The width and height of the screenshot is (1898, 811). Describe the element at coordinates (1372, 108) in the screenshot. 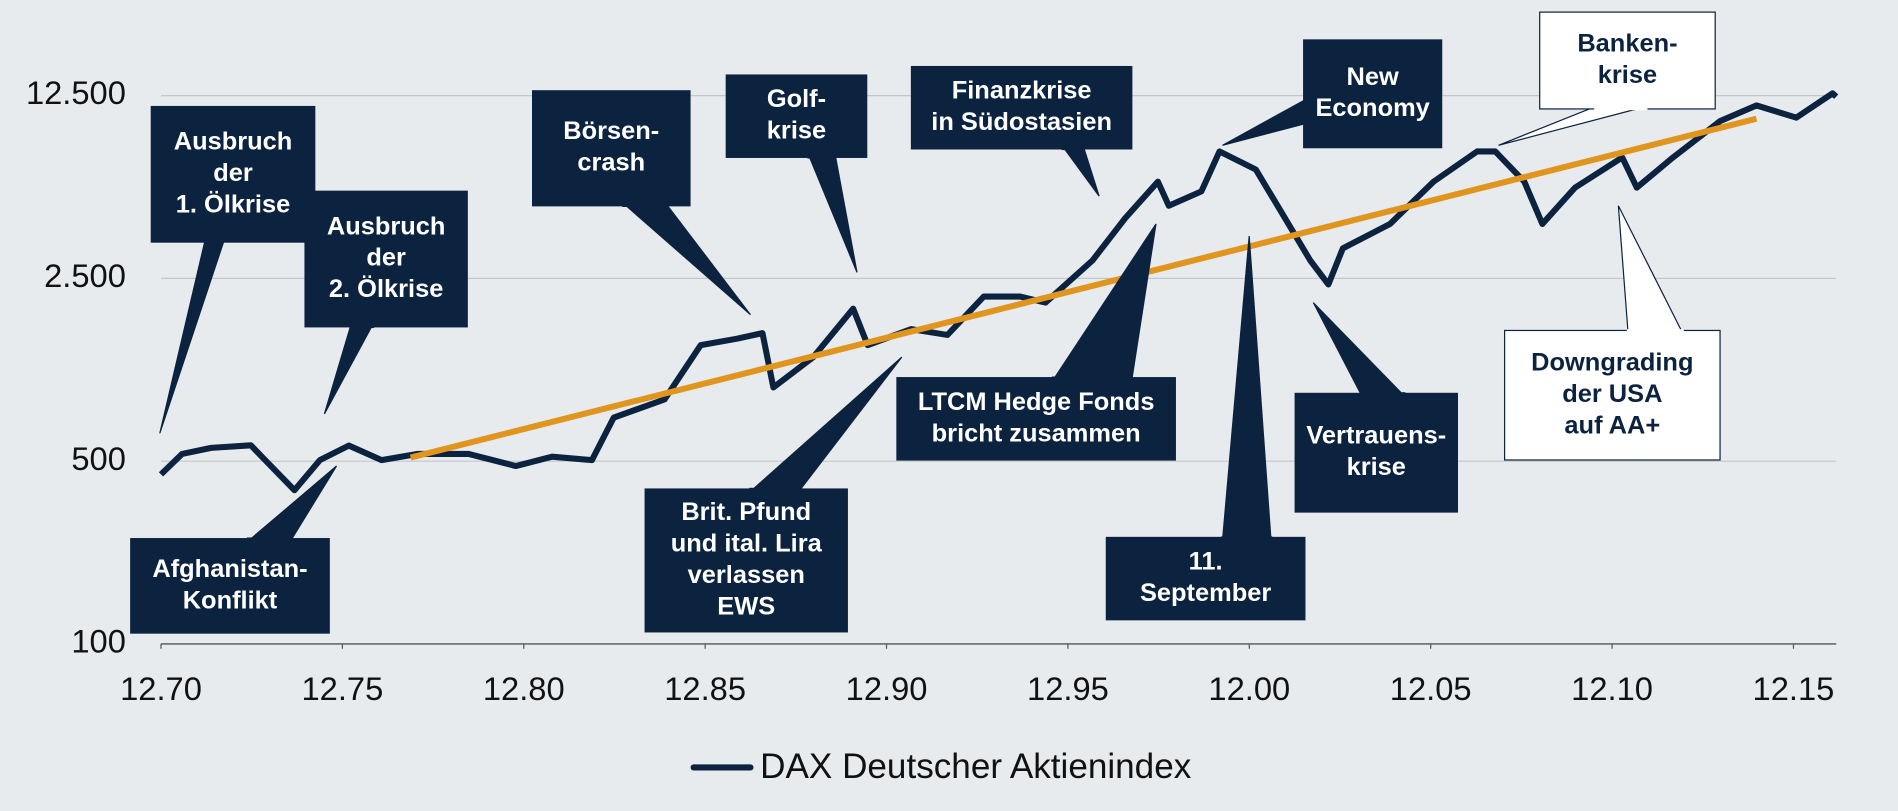

I see `annotation-text: Economy` at that location.